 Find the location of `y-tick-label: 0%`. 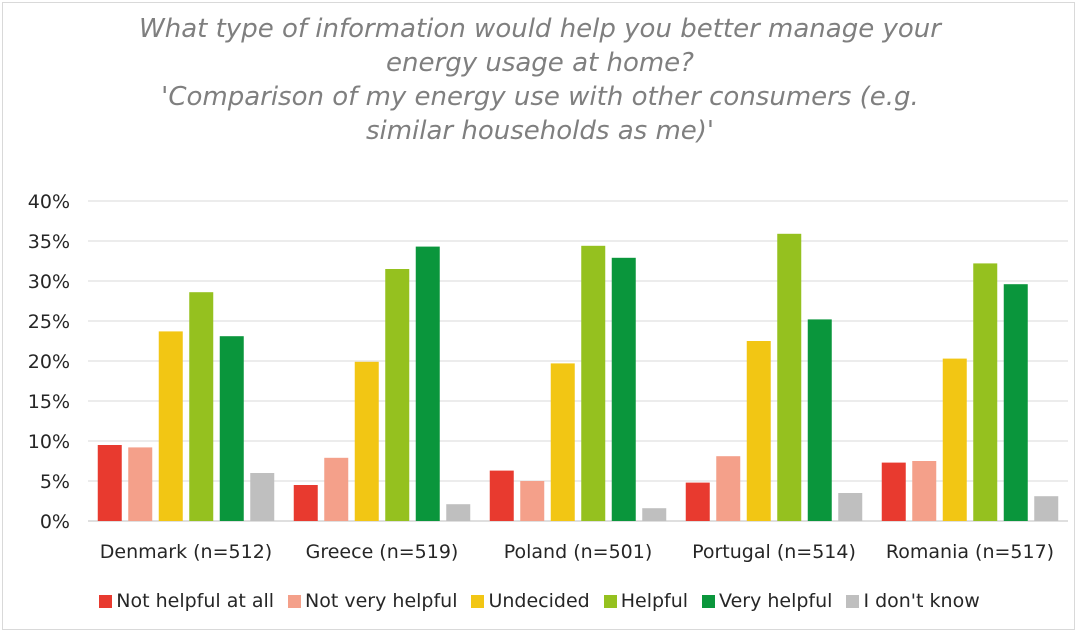

y-tick-label: 0% is located at coordinates (55, 522).